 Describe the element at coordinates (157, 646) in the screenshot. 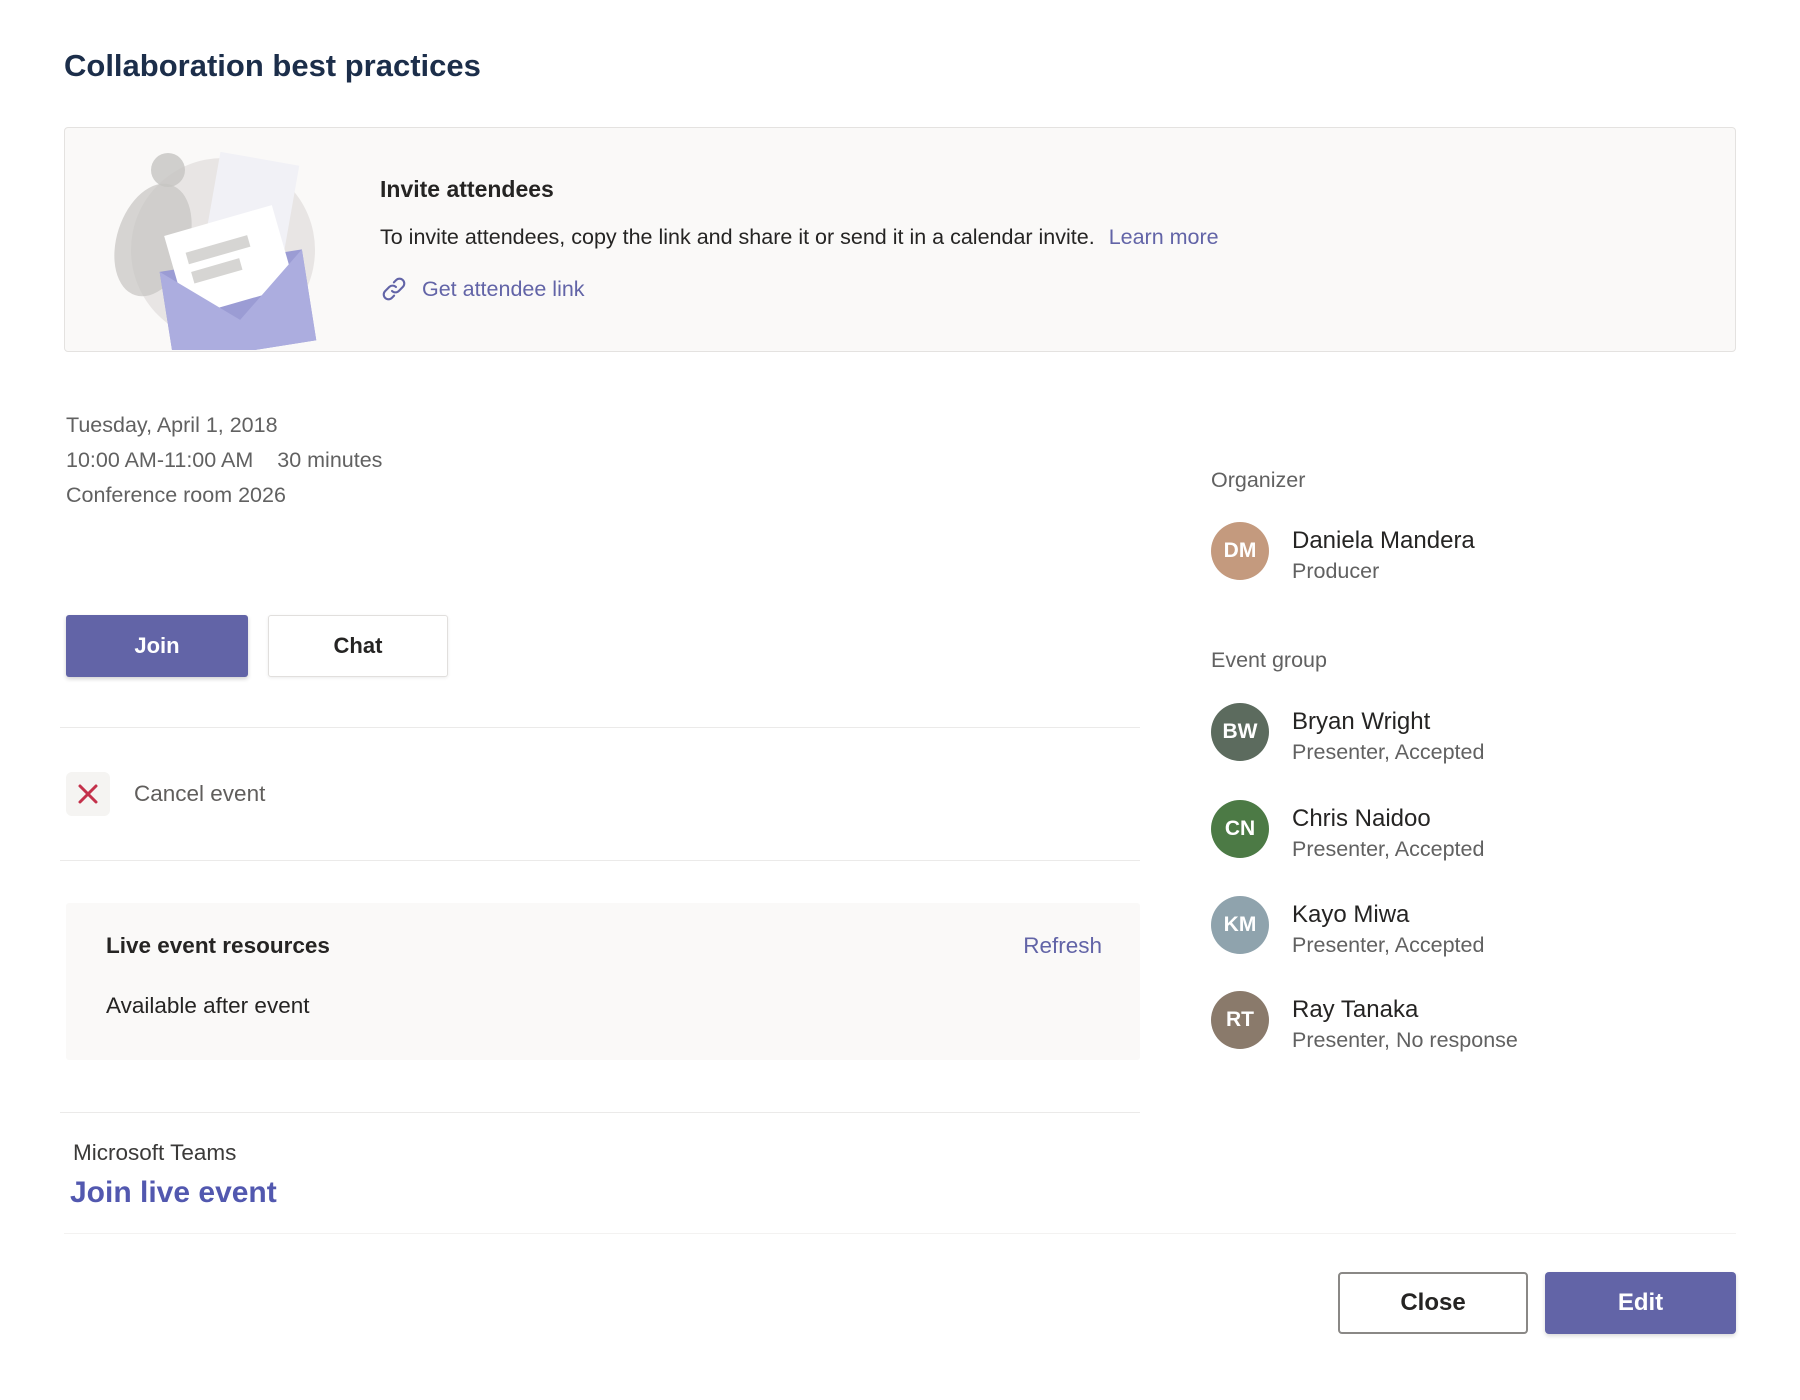

I see `join-button: Join` at that location.